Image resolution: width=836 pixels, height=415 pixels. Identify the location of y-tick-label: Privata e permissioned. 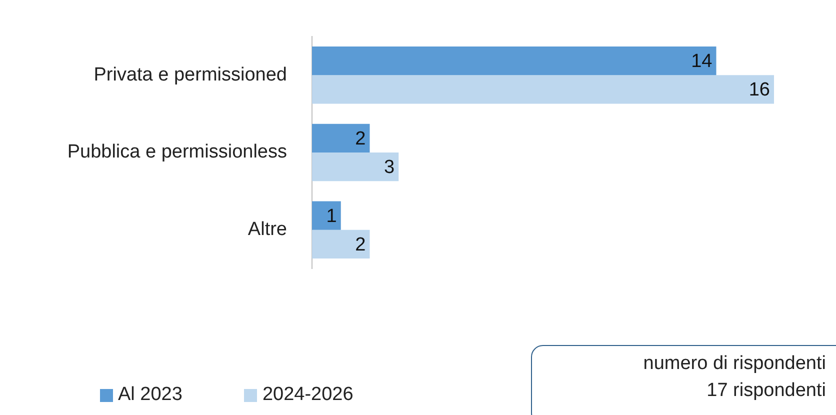
(190, 75).